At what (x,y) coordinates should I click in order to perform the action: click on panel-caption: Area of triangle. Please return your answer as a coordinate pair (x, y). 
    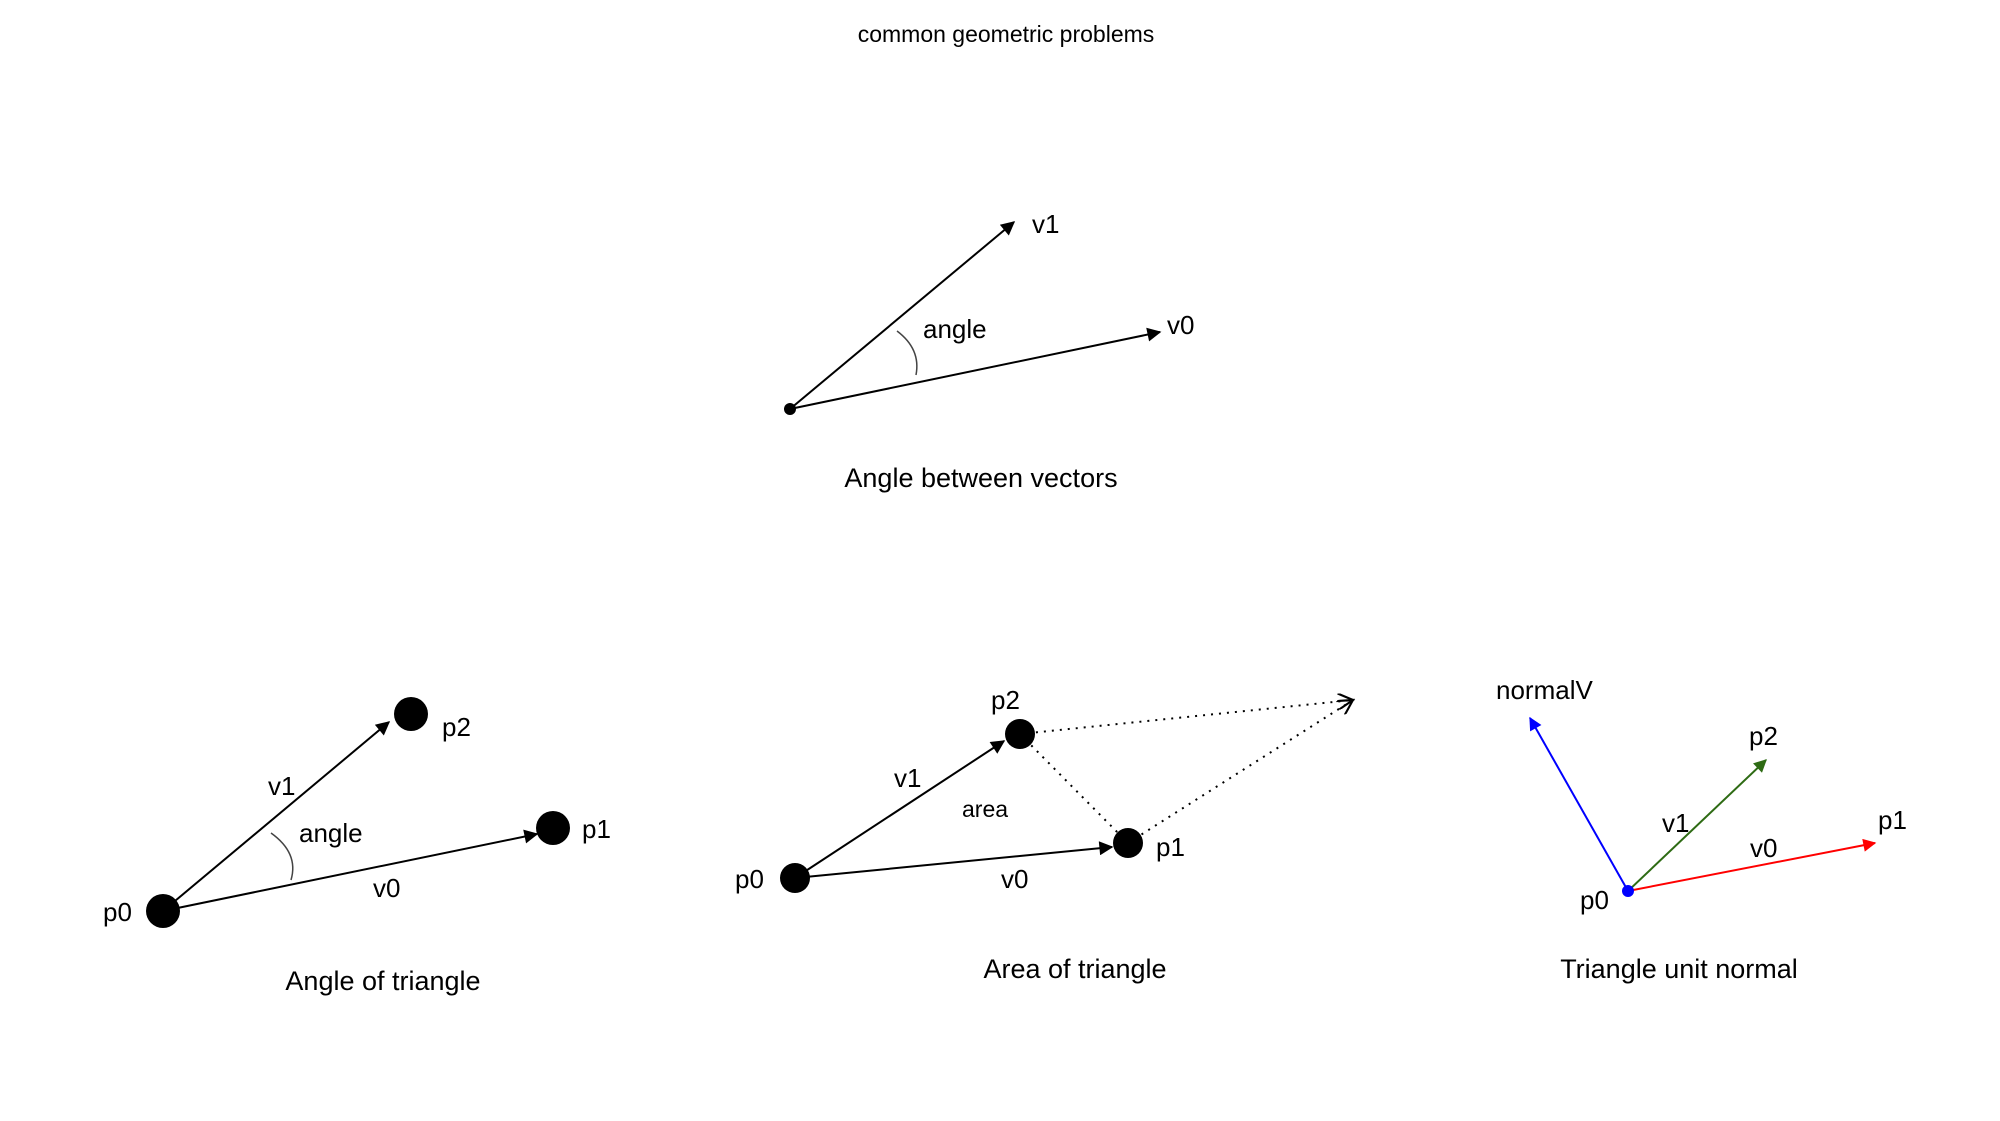
    Looking at the image, I should click on (1074, 969).